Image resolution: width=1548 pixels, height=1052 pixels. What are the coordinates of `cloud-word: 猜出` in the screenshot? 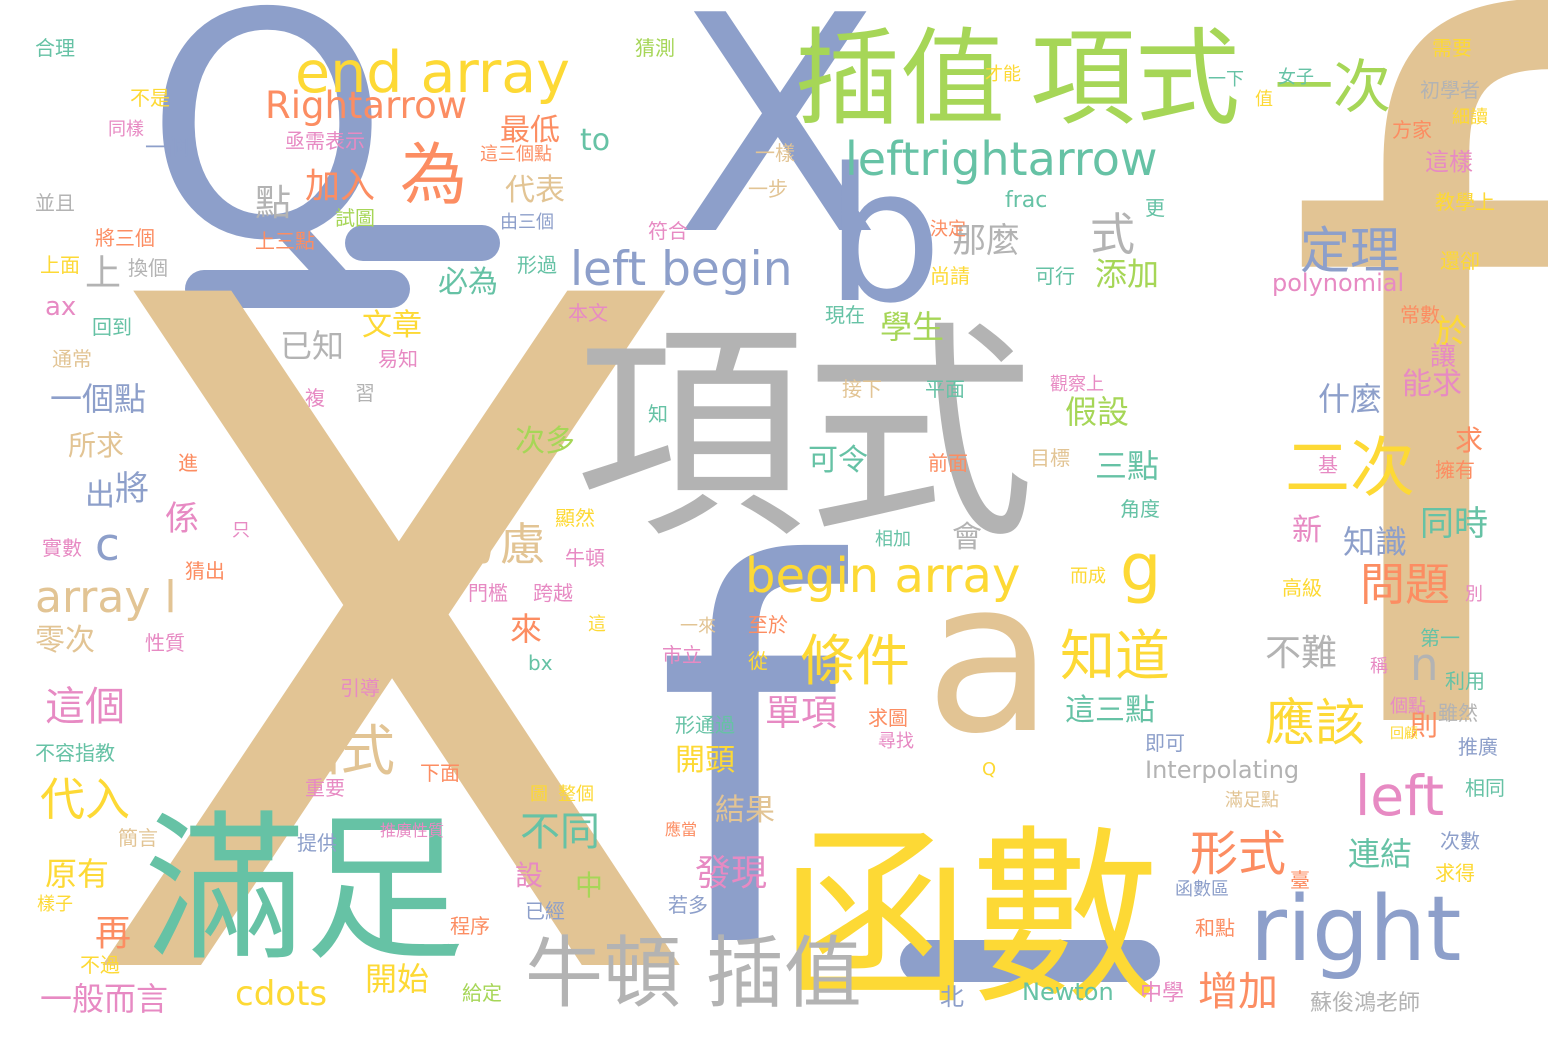 It's located at (205, 571).